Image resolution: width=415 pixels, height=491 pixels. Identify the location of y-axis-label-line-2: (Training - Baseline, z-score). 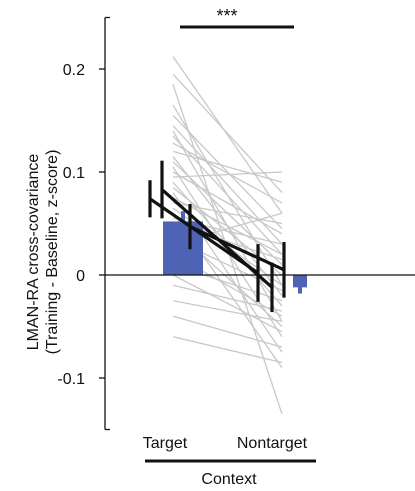
(52, 252).